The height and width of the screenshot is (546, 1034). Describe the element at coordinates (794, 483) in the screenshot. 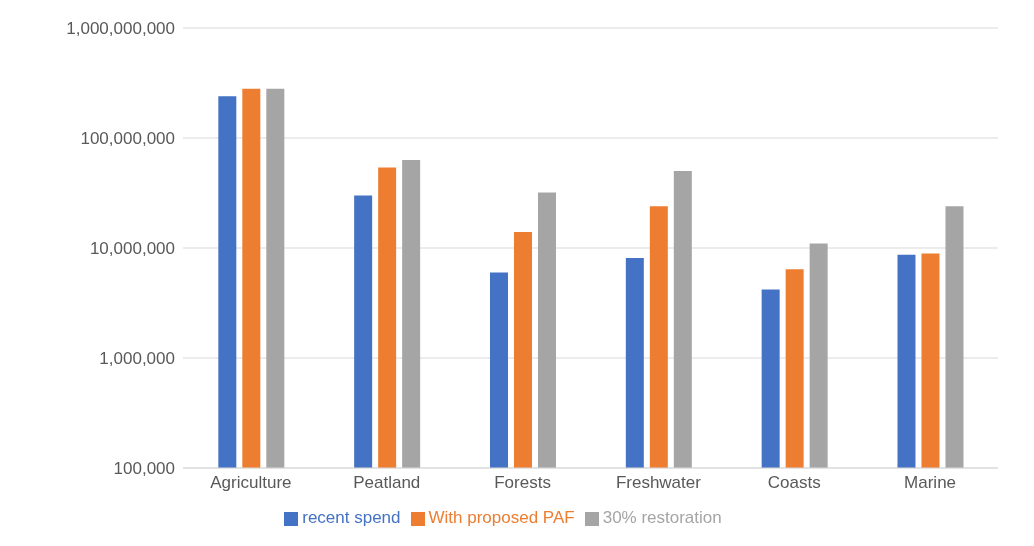

I see `x-tick-label: Coasts` at that location.